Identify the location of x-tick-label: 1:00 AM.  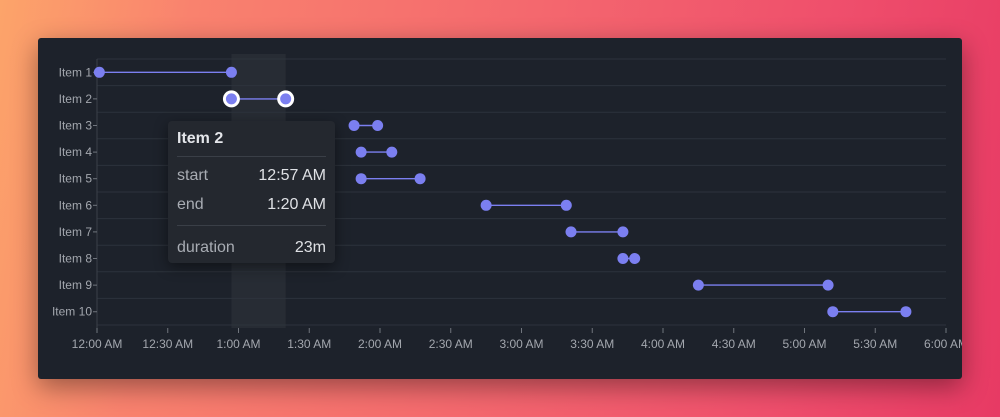
(238, 344).